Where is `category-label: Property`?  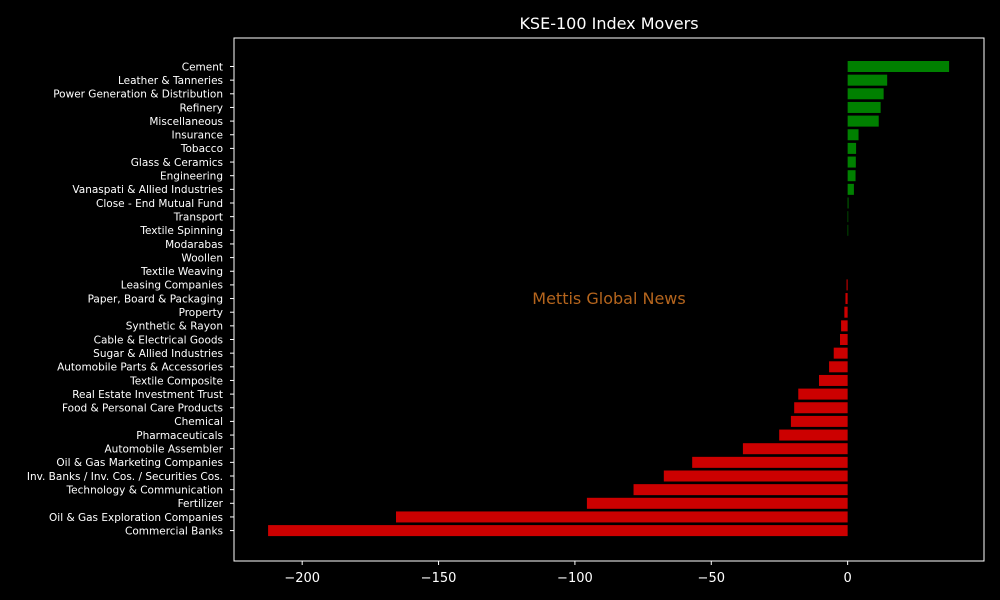 category-label: Property is located at coordinates (201, 313).